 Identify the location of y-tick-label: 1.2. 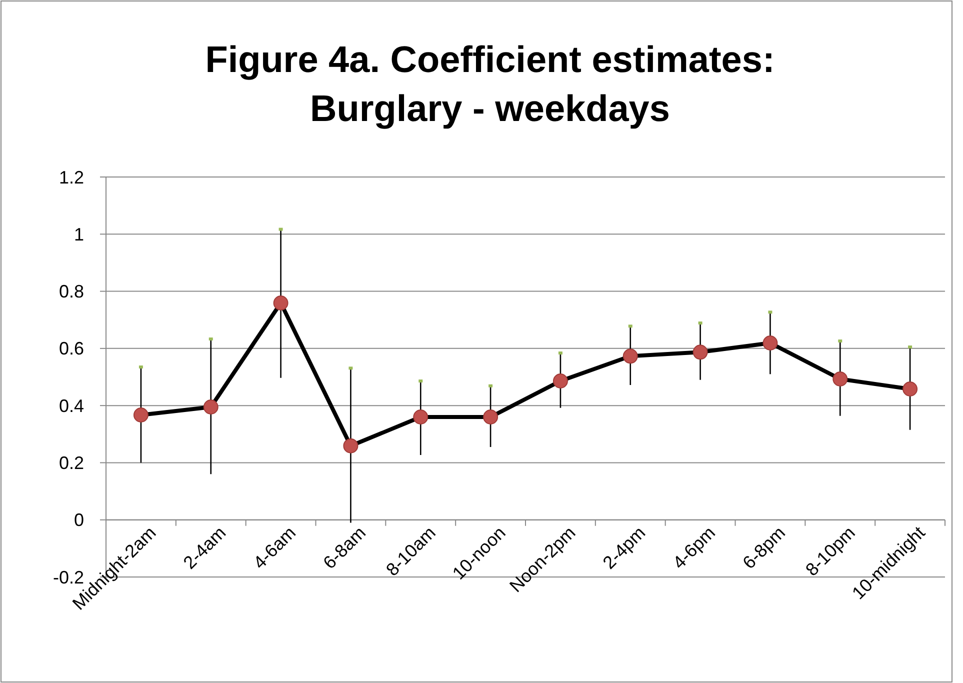
(71, 177).